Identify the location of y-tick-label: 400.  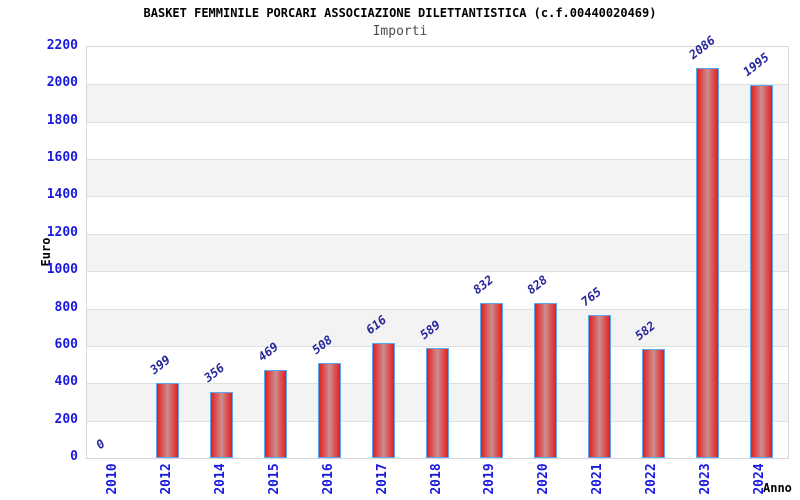
(66, 382).